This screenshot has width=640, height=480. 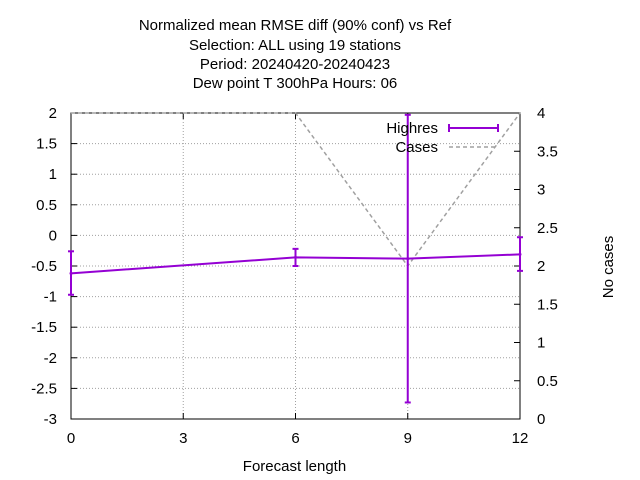 What do you see at coordinates (294, 466) in the screenshot?
I see `x-axis-label: Forecast length` at bounding box center [294, 466].